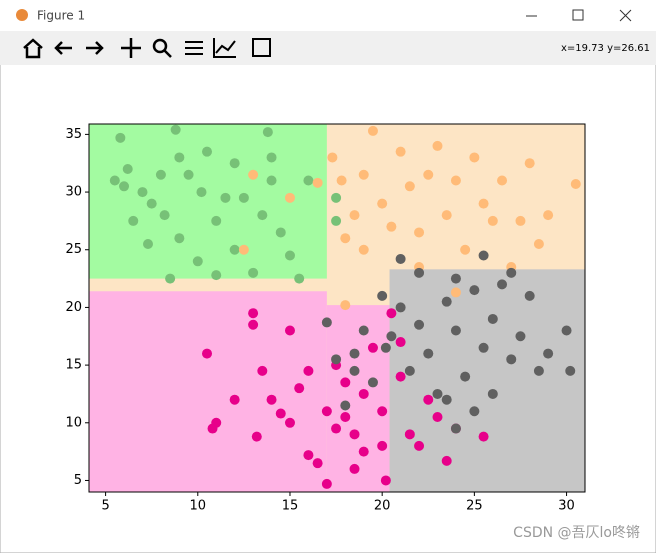 This screenshot has width=656, height=553. I want to click on zoom-button, so click(162, 48).